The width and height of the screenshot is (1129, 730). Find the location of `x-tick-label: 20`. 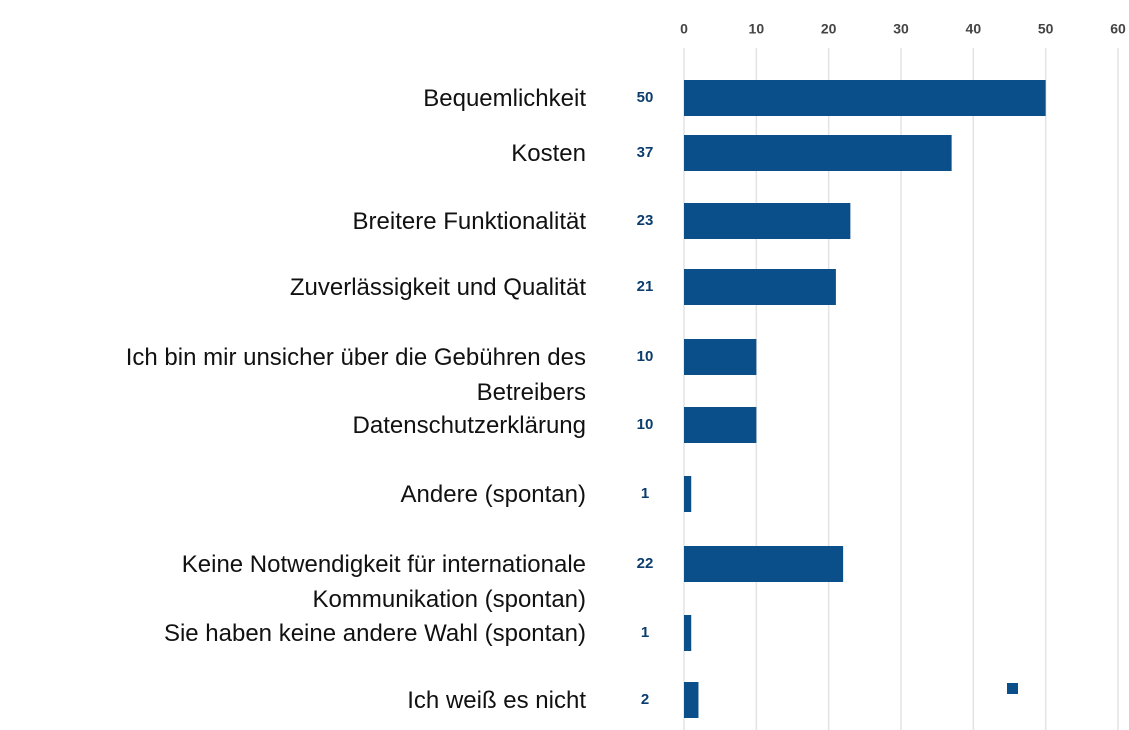

x-tick-label: 20 is located at coordinates (829, 29).